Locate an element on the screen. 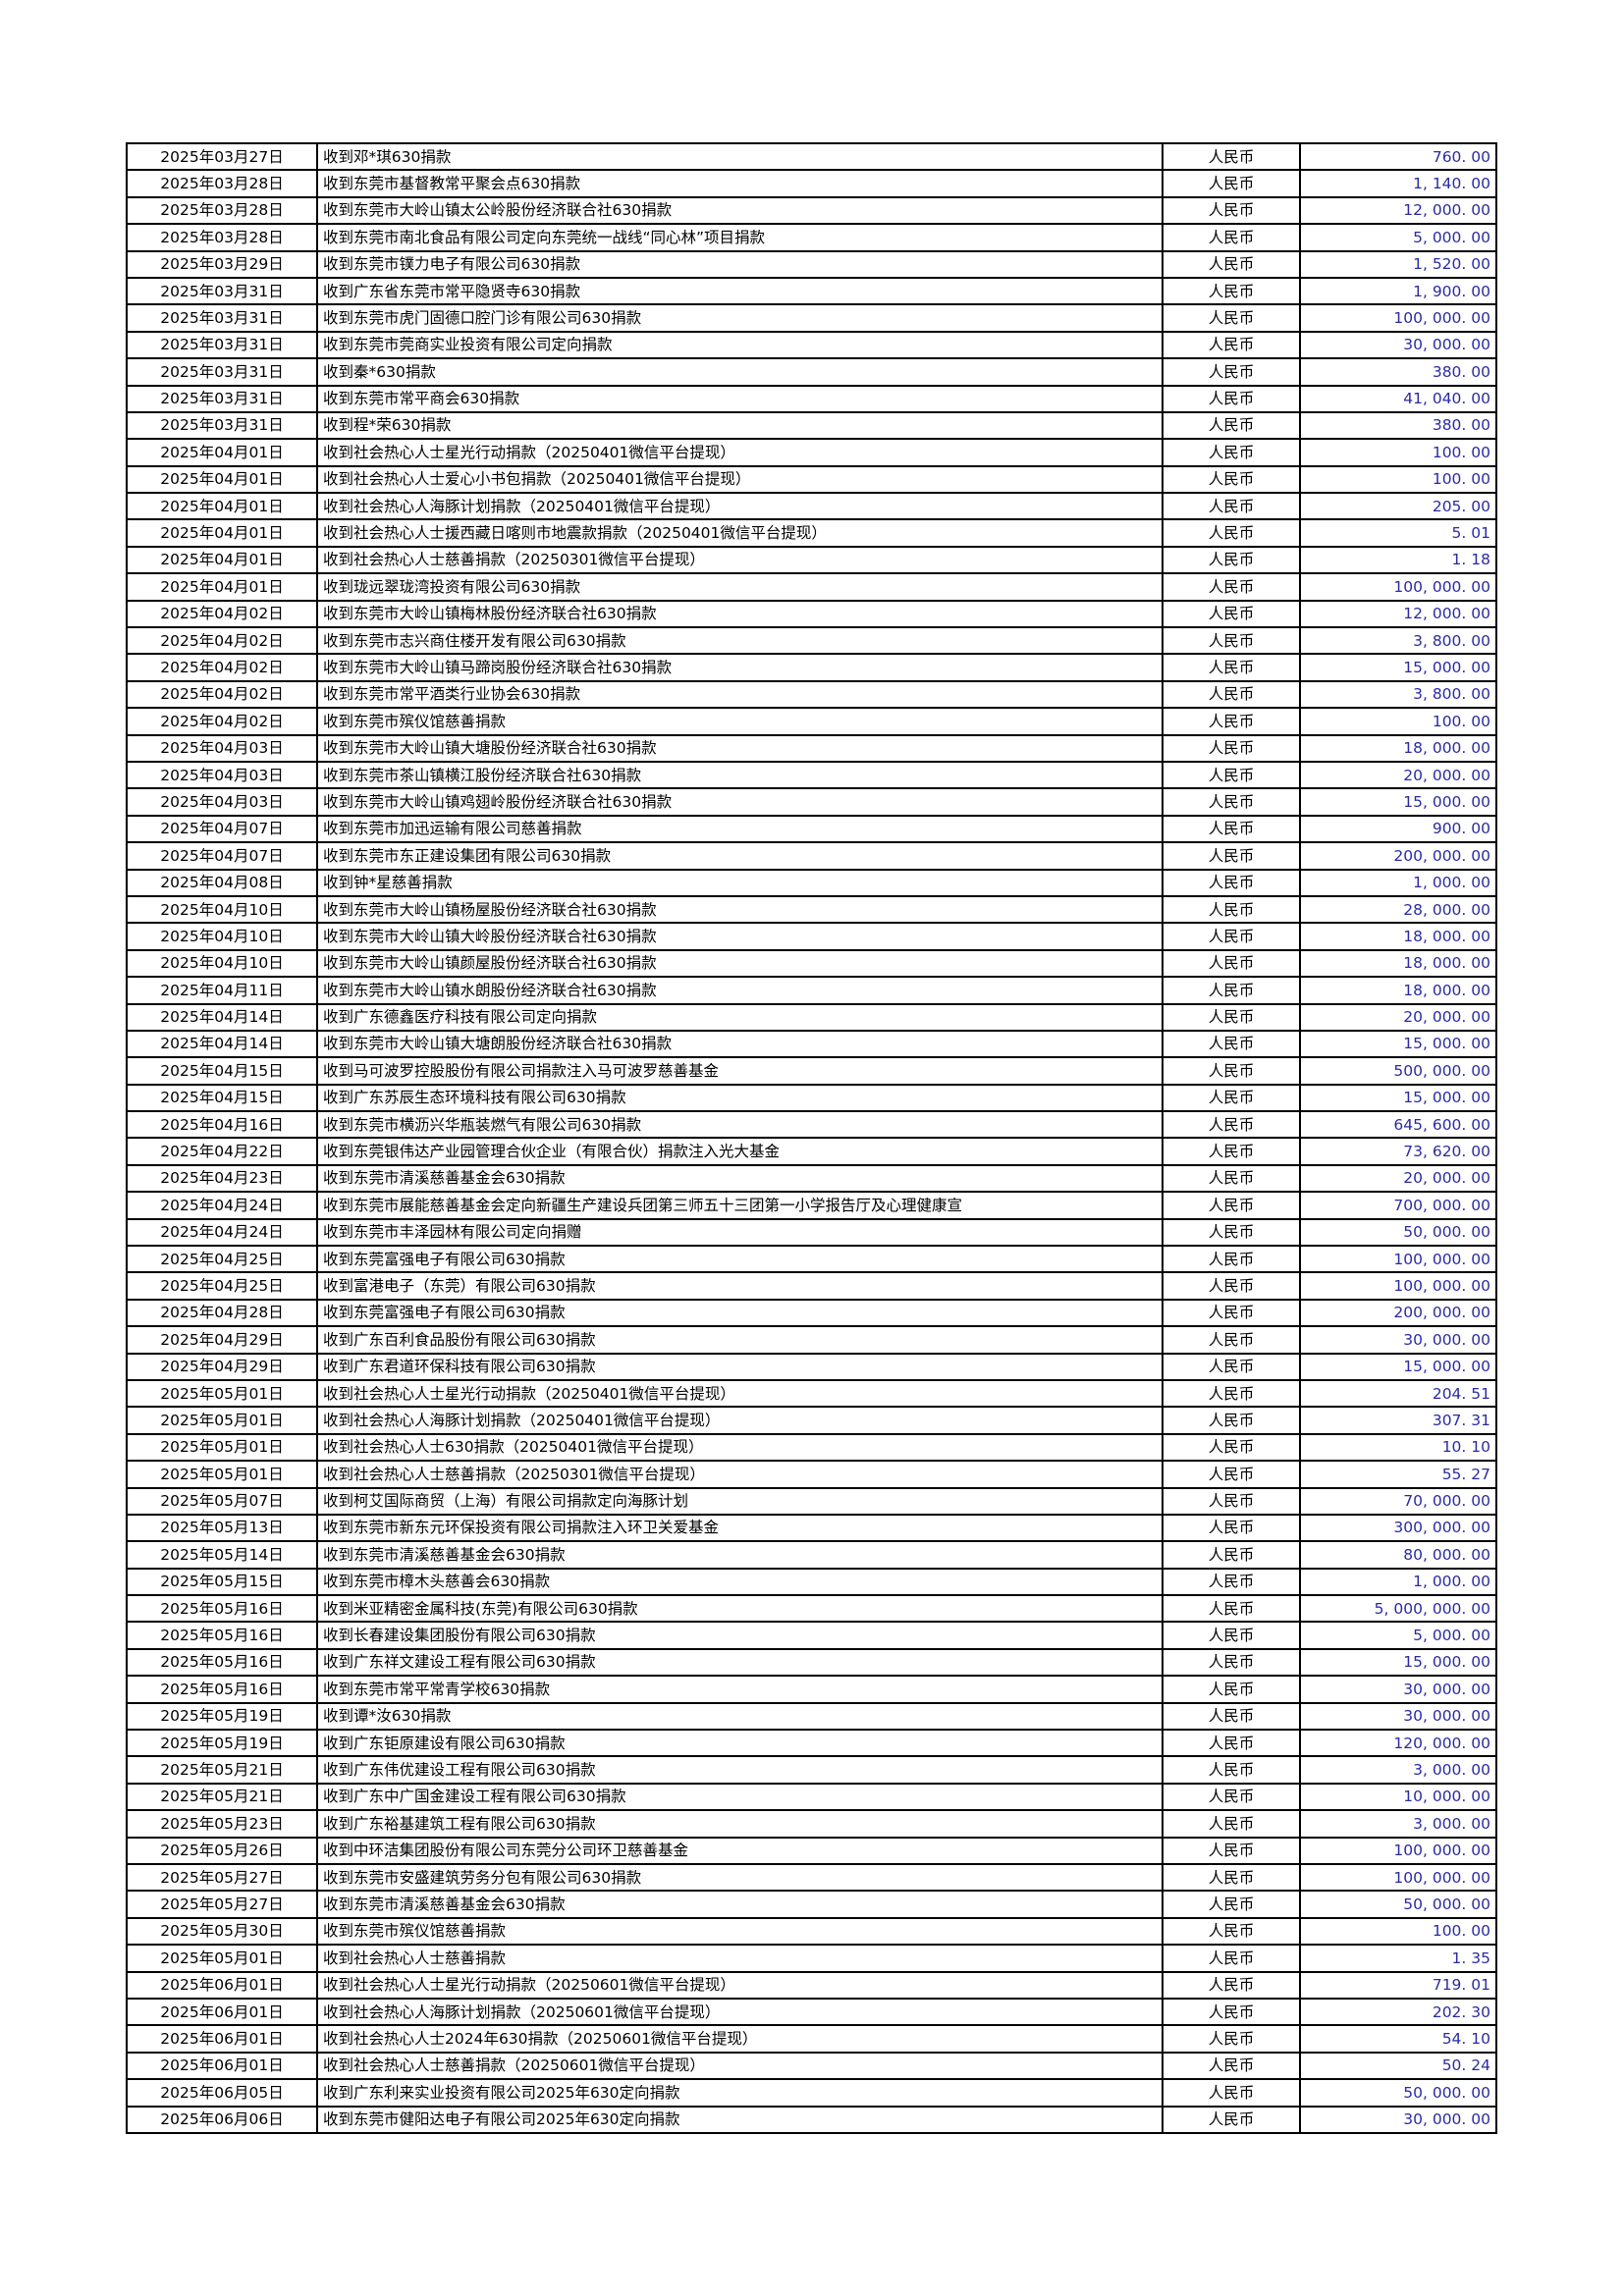  amount-cell: 70, 000. 00 is located at coordinates (1398, 1501).